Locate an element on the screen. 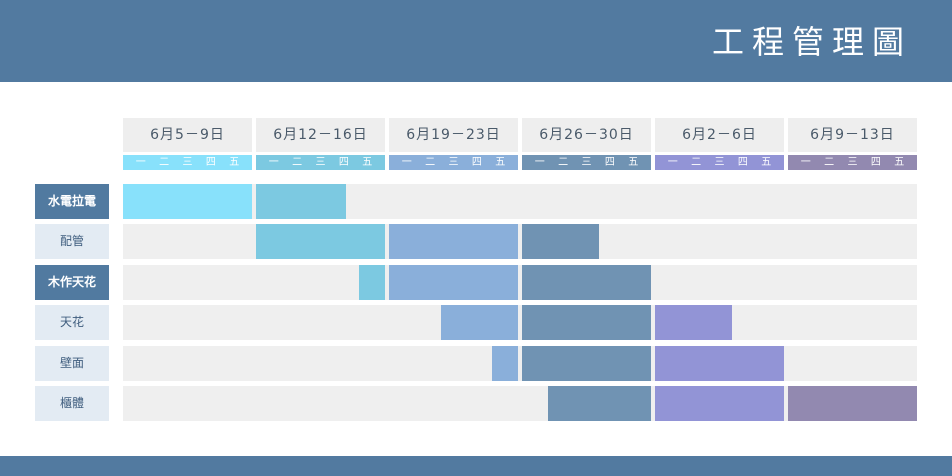  week-header: 6月2－6日 is located at coordinates (719, 135).